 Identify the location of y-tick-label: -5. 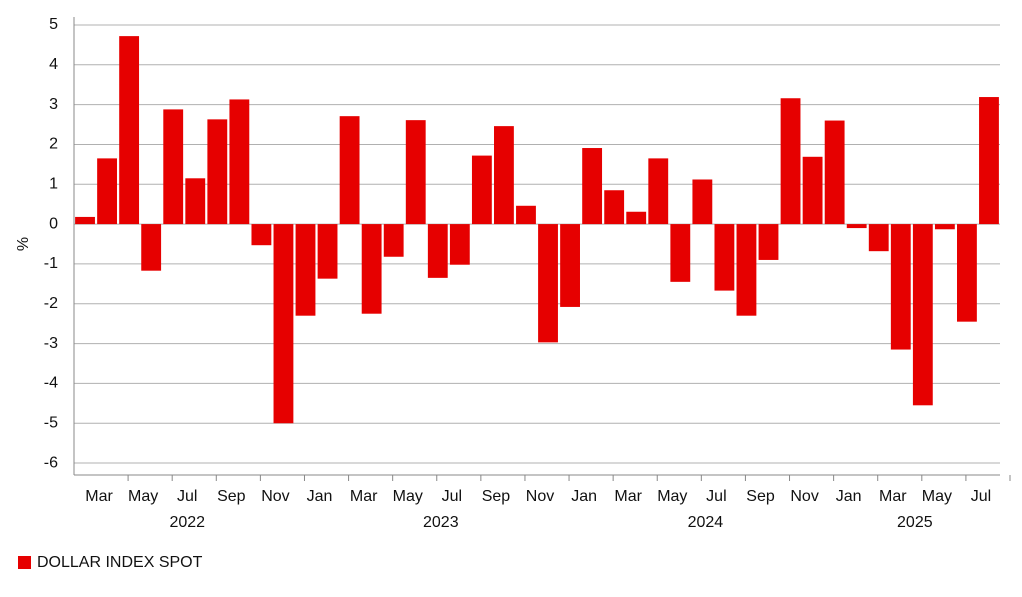
(51, 422).